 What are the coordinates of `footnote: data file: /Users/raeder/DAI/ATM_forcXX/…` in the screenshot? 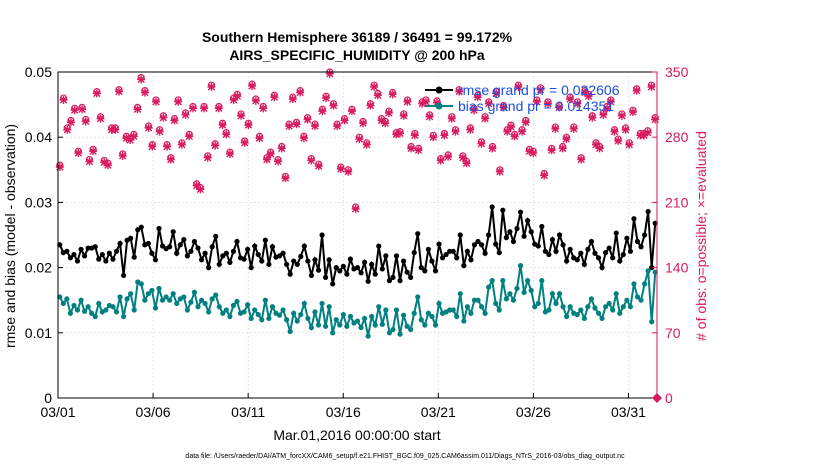 It's located at (405, 456).